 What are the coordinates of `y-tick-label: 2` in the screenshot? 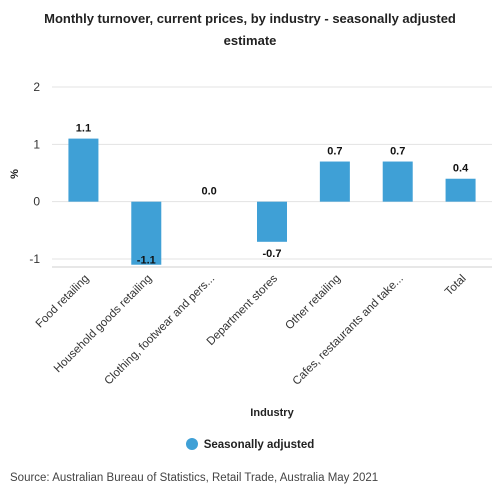 It's located at (36, 87).